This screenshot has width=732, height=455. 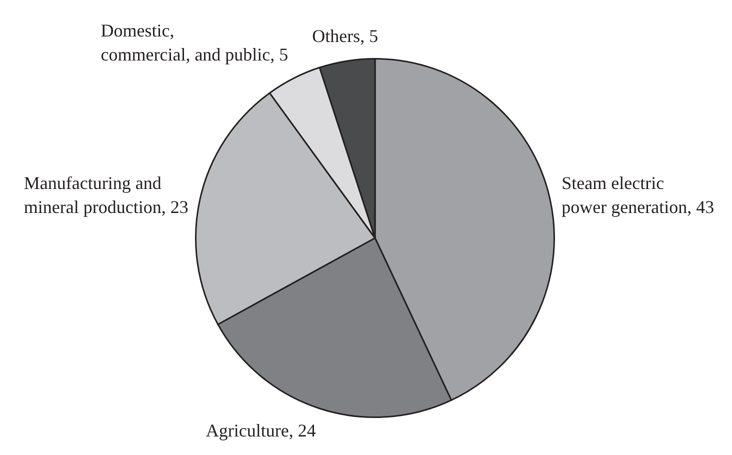 What do you see at coordinates (247, 430) in the screenshot?
I see `slice-label: Agriculture` at bounding box center [247, 430].